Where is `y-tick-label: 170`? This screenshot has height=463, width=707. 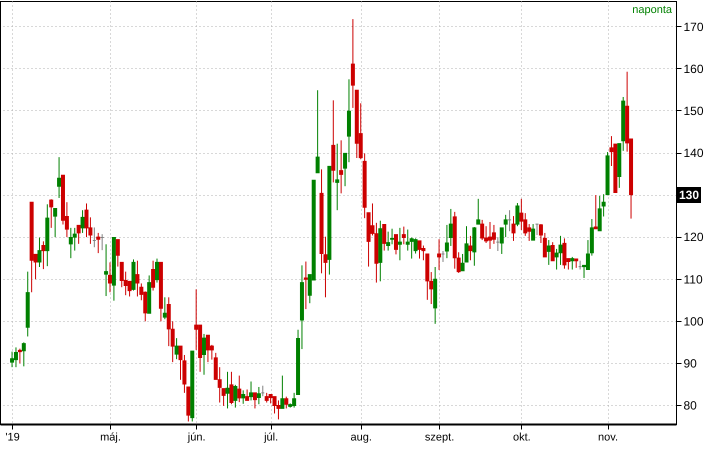 y-tick-label: 170 is located at coordinates (694, 27).